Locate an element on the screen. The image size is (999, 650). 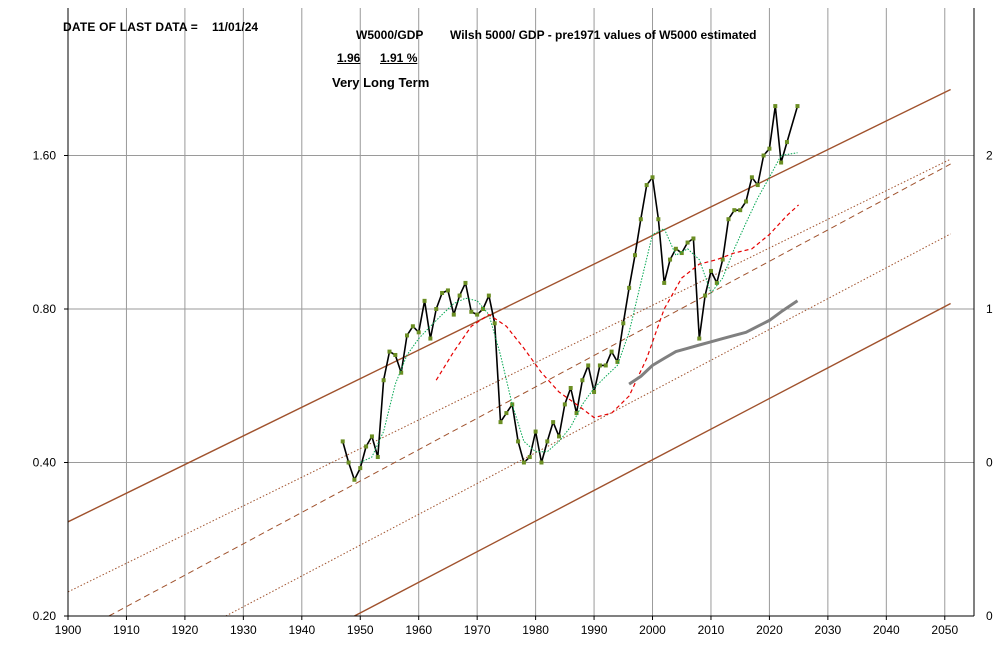
x-tick-label: 1970 is located at coordinates (477, 630).